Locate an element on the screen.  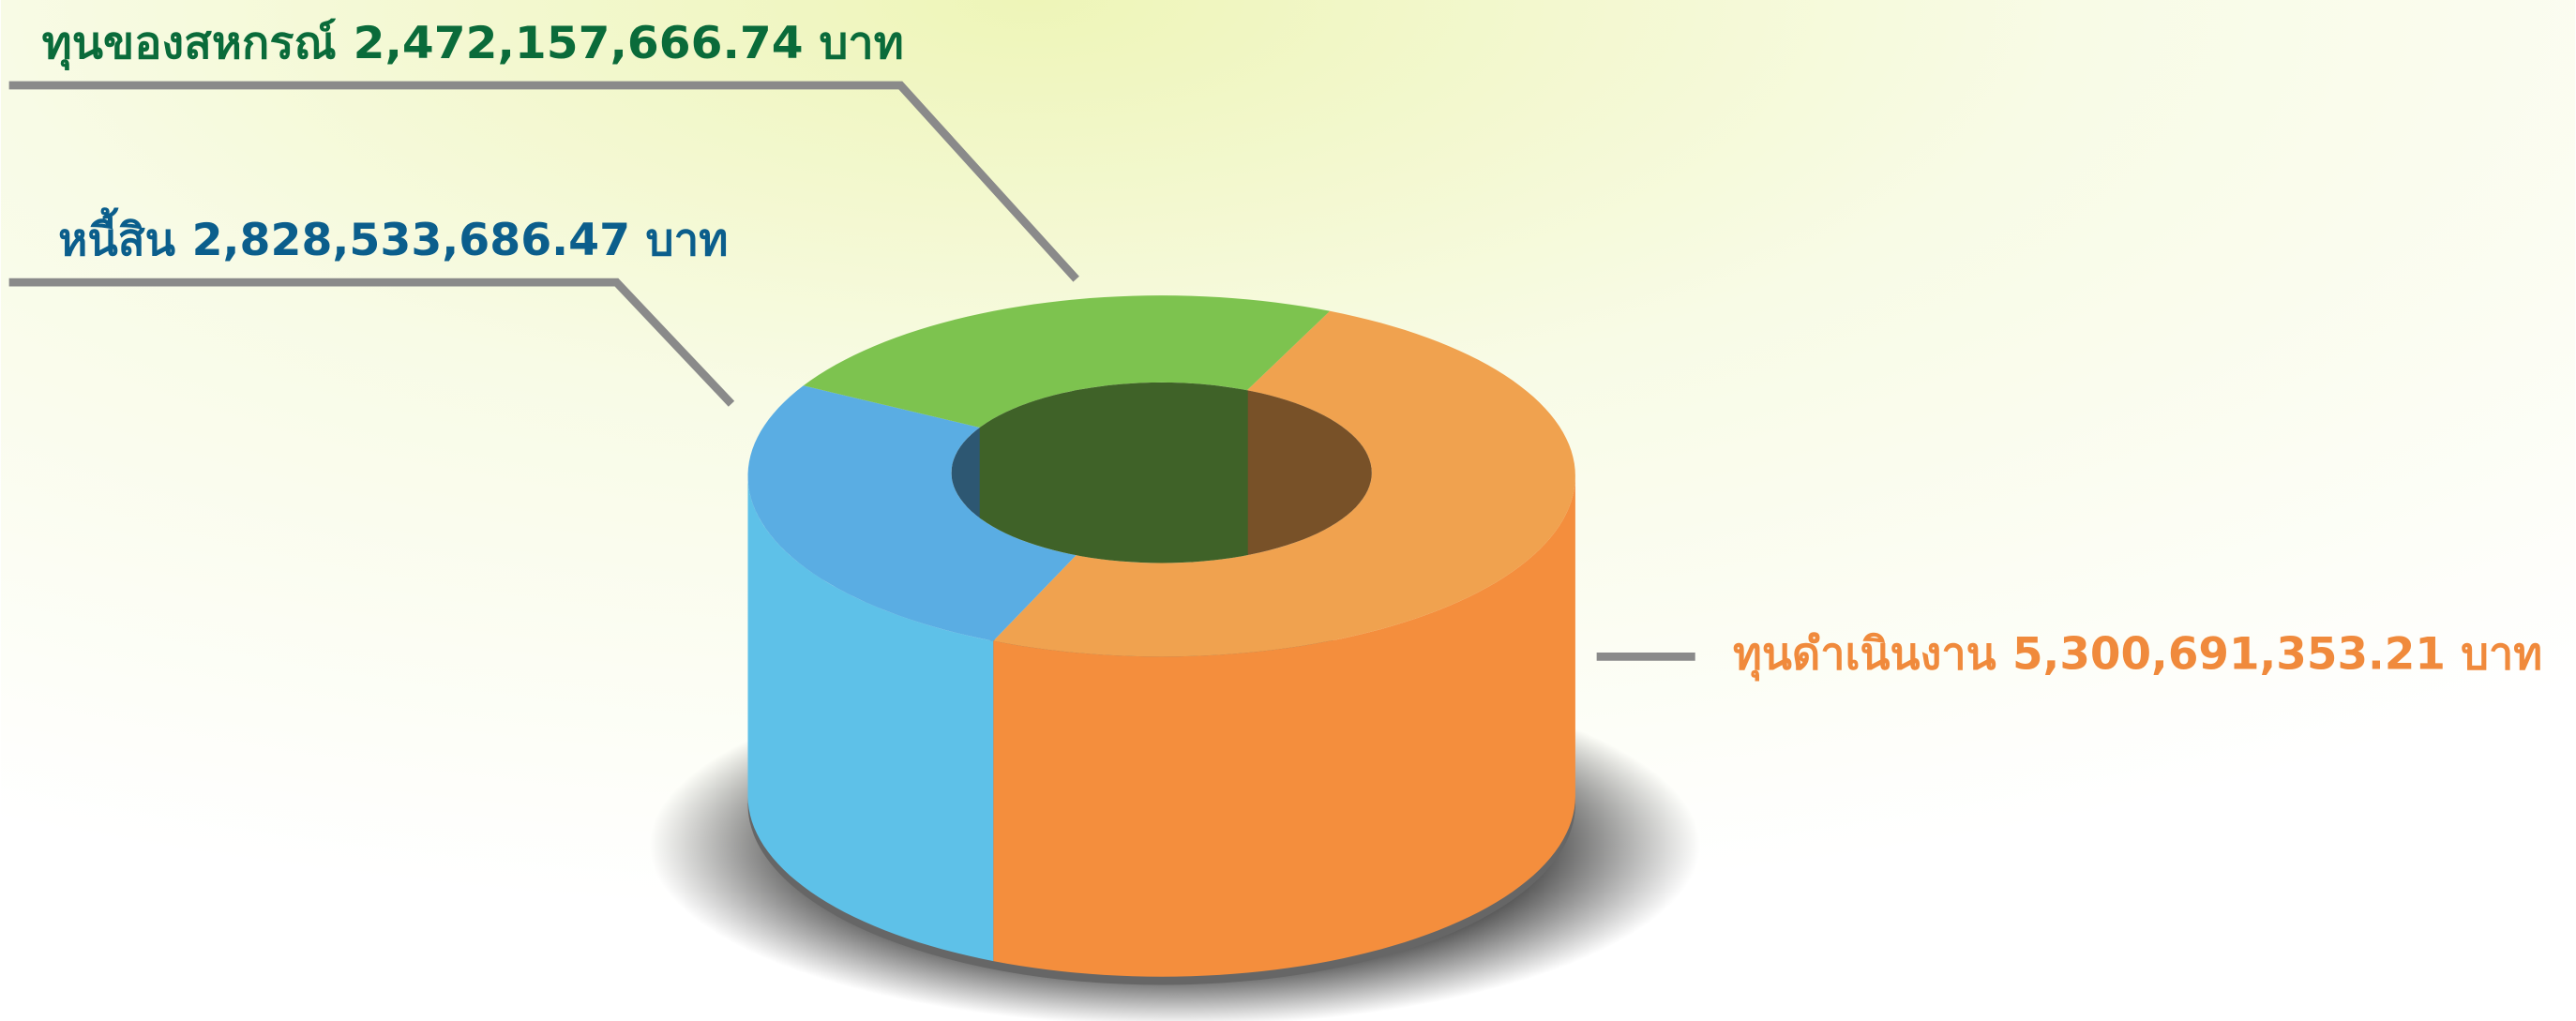
category-label: ทุนดำเนินงาน is located at coordinates (1864, 654).